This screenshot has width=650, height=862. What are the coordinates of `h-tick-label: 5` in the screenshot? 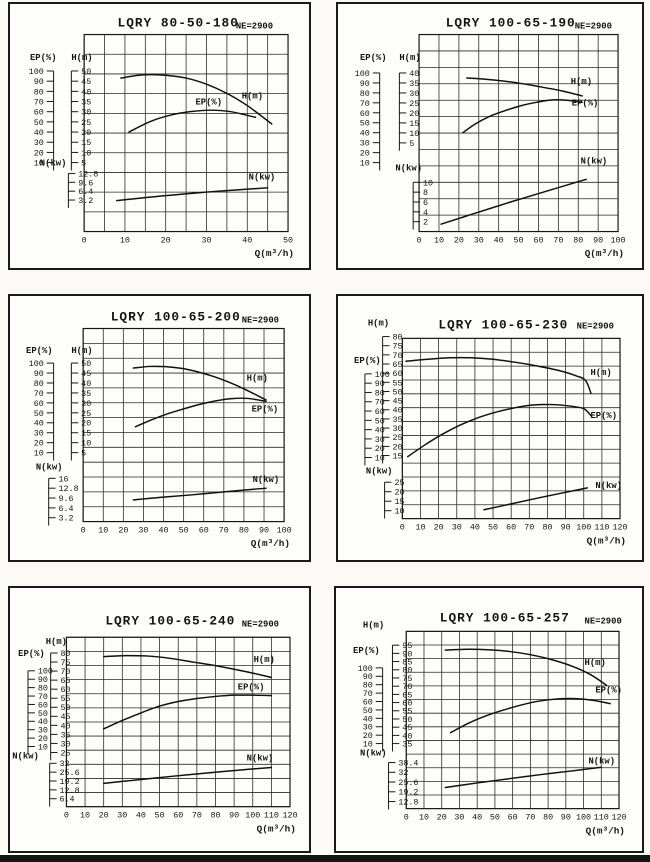 It's located at (83, 164).